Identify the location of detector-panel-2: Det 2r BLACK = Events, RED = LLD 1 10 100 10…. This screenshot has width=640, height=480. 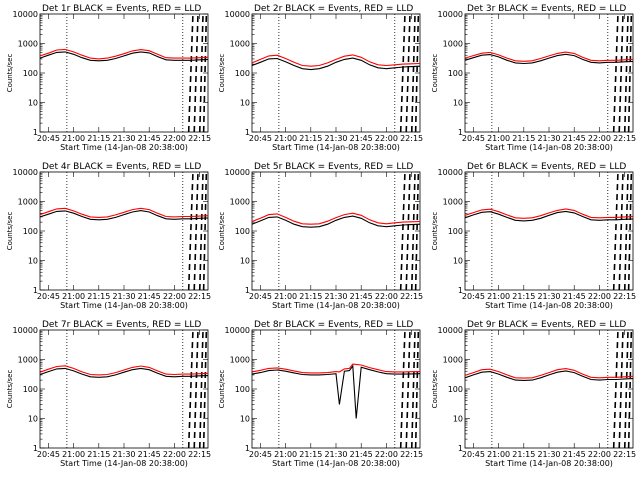
(320, 78).